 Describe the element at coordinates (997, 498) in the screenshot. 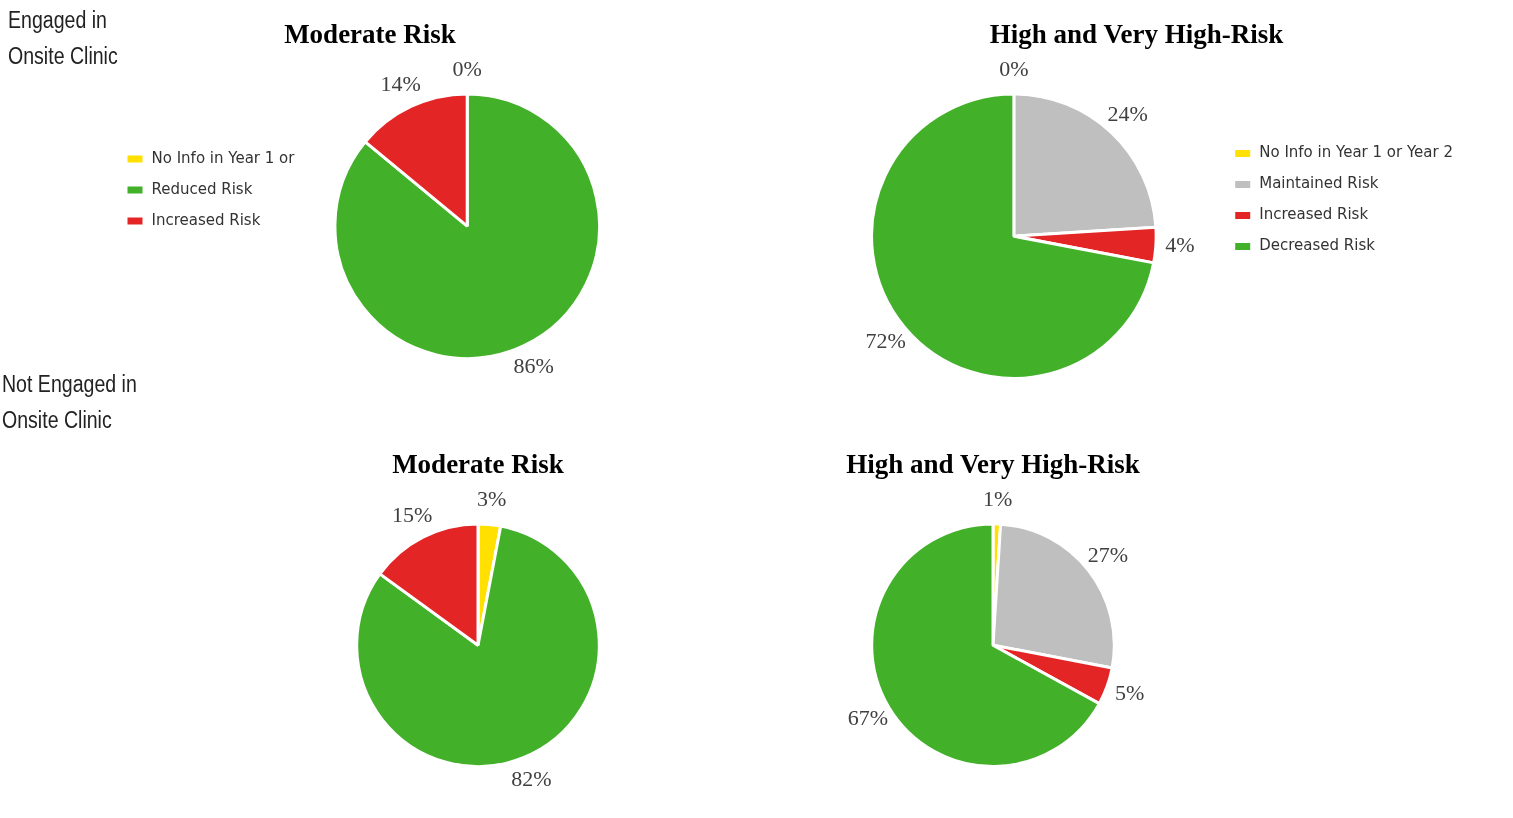

I see `data-label: 1%` at that location.